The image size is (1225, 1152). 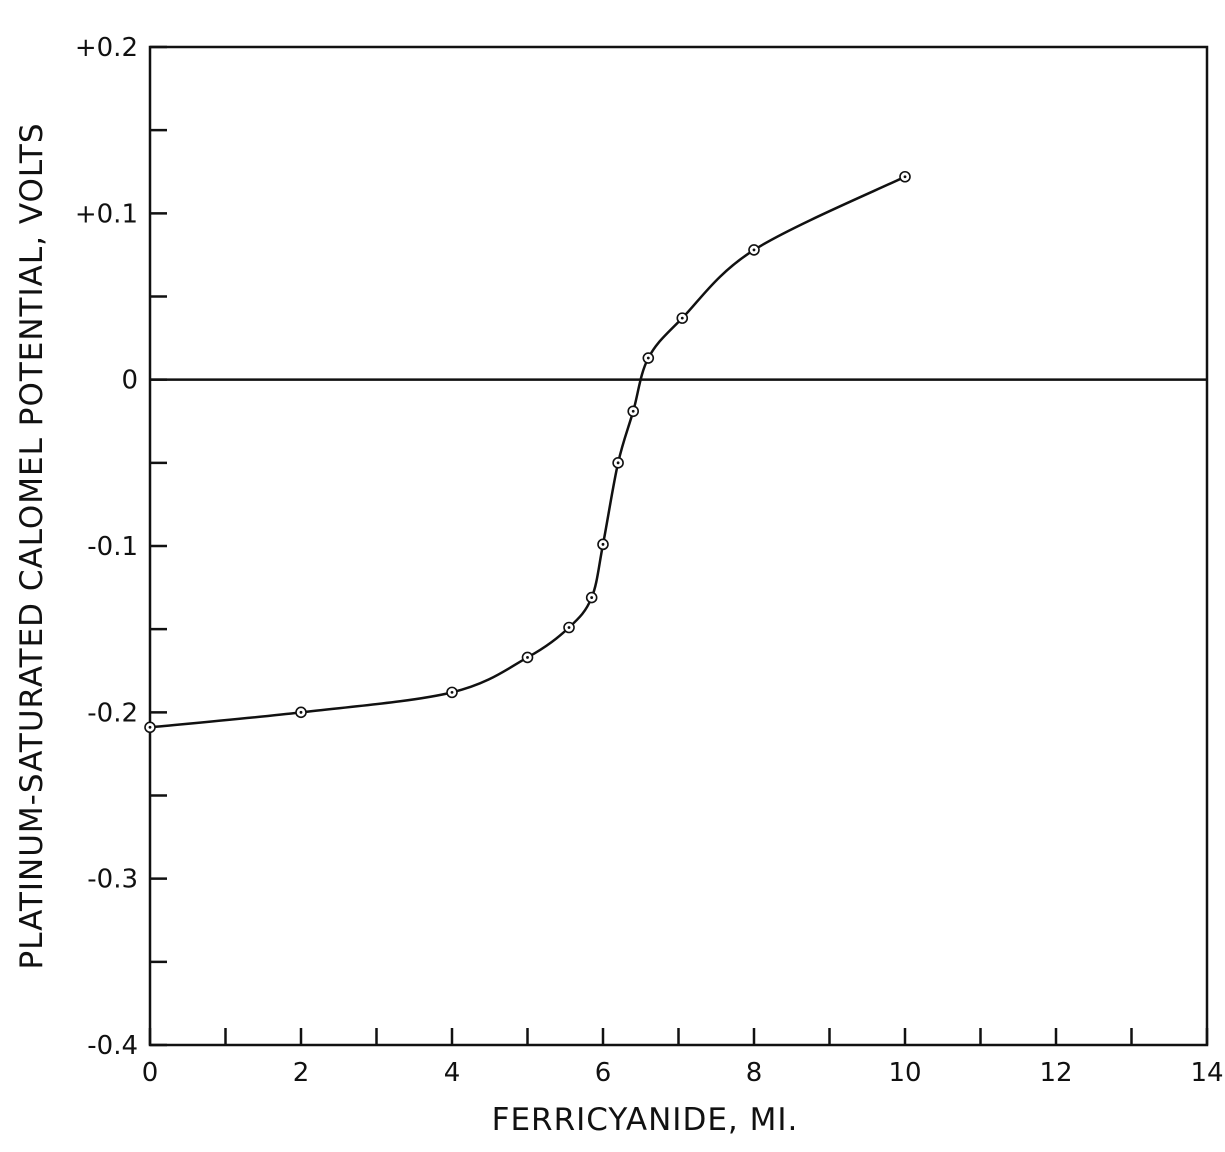 I want to click on x-tick-label: 14, so click(x=1206, y=1073).